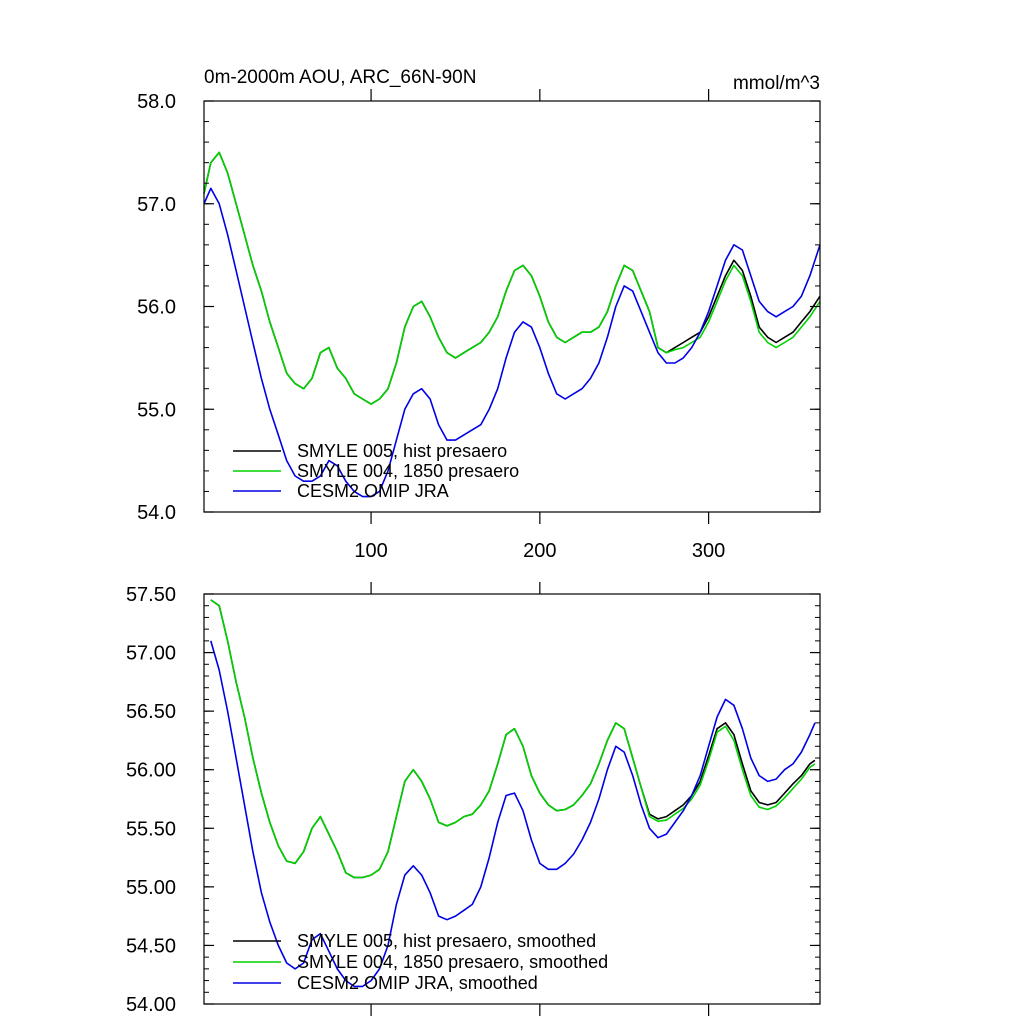  What do you see at coordinates (151, 888) in the screenshot?
I see `y-tick-label: 55.00` at bounding box center [151, 888].